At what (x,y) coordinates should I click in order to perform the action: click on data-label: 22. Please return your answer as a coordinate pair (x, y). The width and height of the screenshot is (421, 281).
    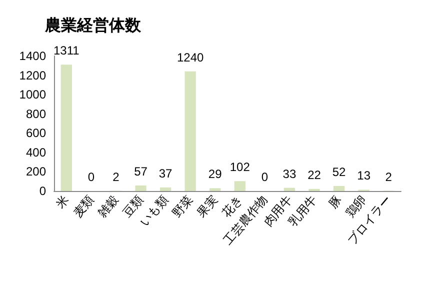
    Looking at the image, I should click on (315, 175).